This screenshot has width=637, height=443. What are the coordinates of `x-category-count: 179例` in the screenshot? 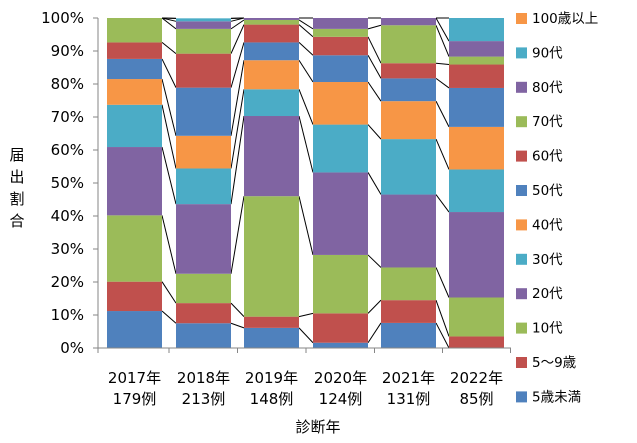 It's located at (135, 399).